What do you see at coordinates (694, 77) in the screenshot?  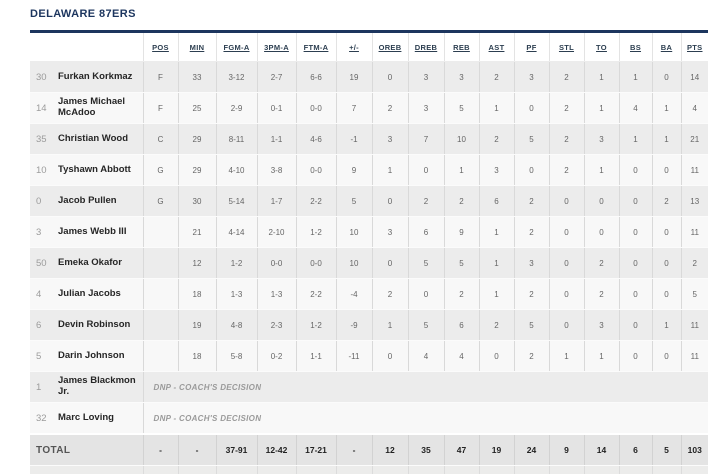 I see `stat-cell-pts: 14` at bounding box center [694, 77].